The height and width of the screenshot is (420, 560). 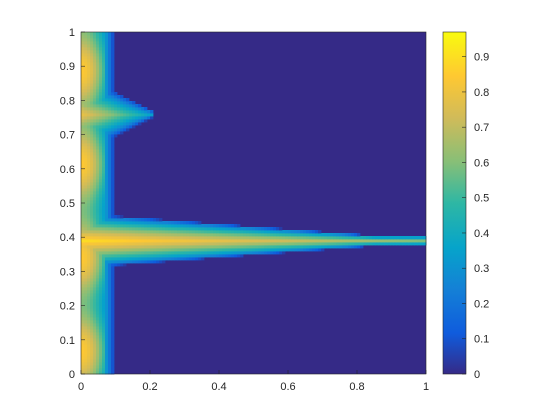 I want to click on y-tick-label: 0.1, so click(x=67, y=341).